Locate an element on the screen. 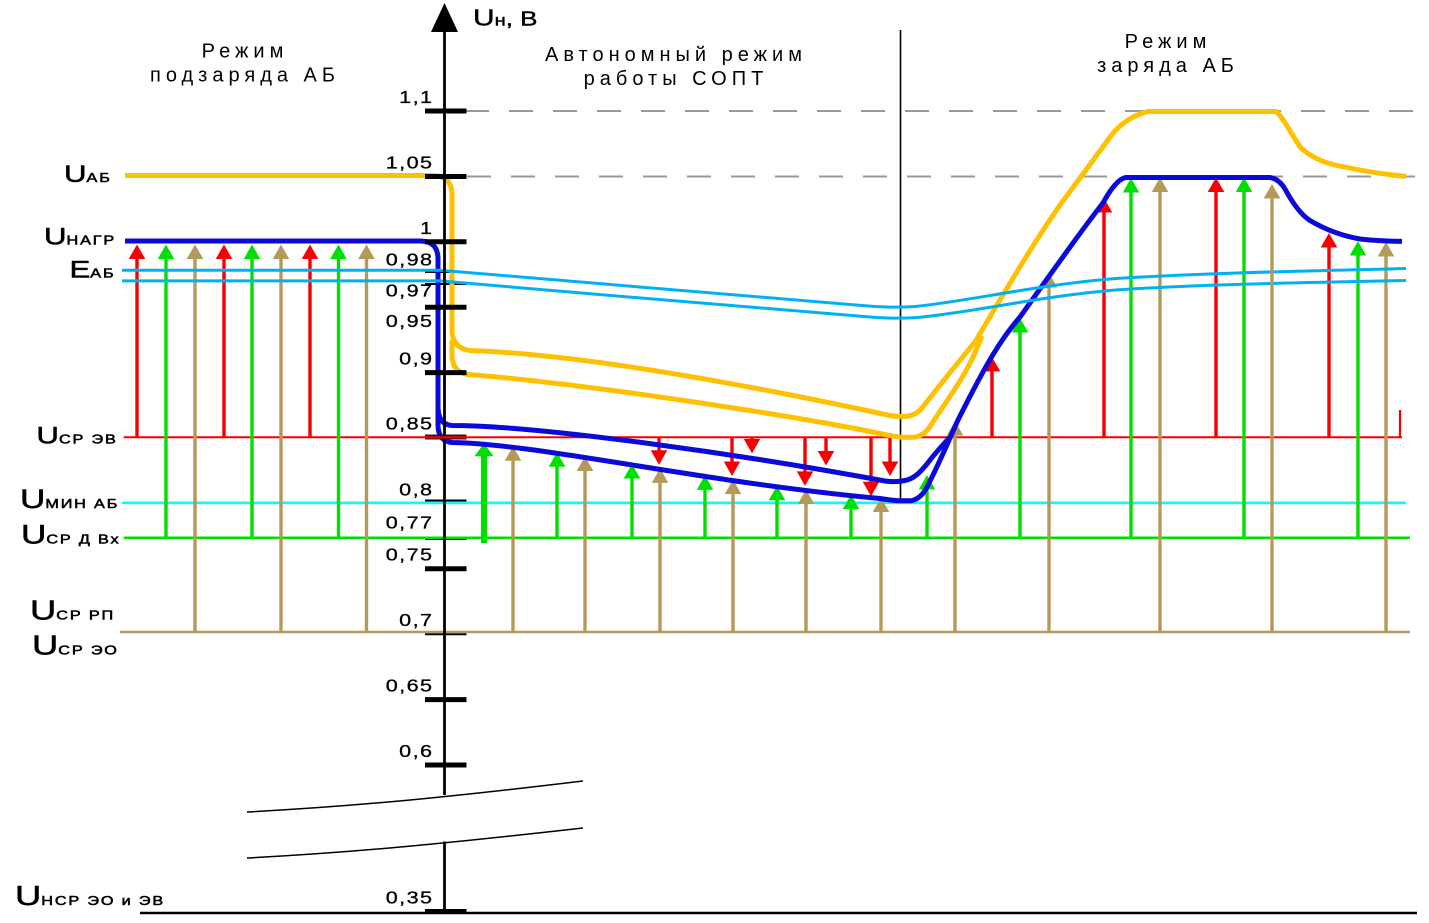 The height and width of the screenshot is (923, 1429). svg-text: 0,35 is located at coordinates (410, 898).